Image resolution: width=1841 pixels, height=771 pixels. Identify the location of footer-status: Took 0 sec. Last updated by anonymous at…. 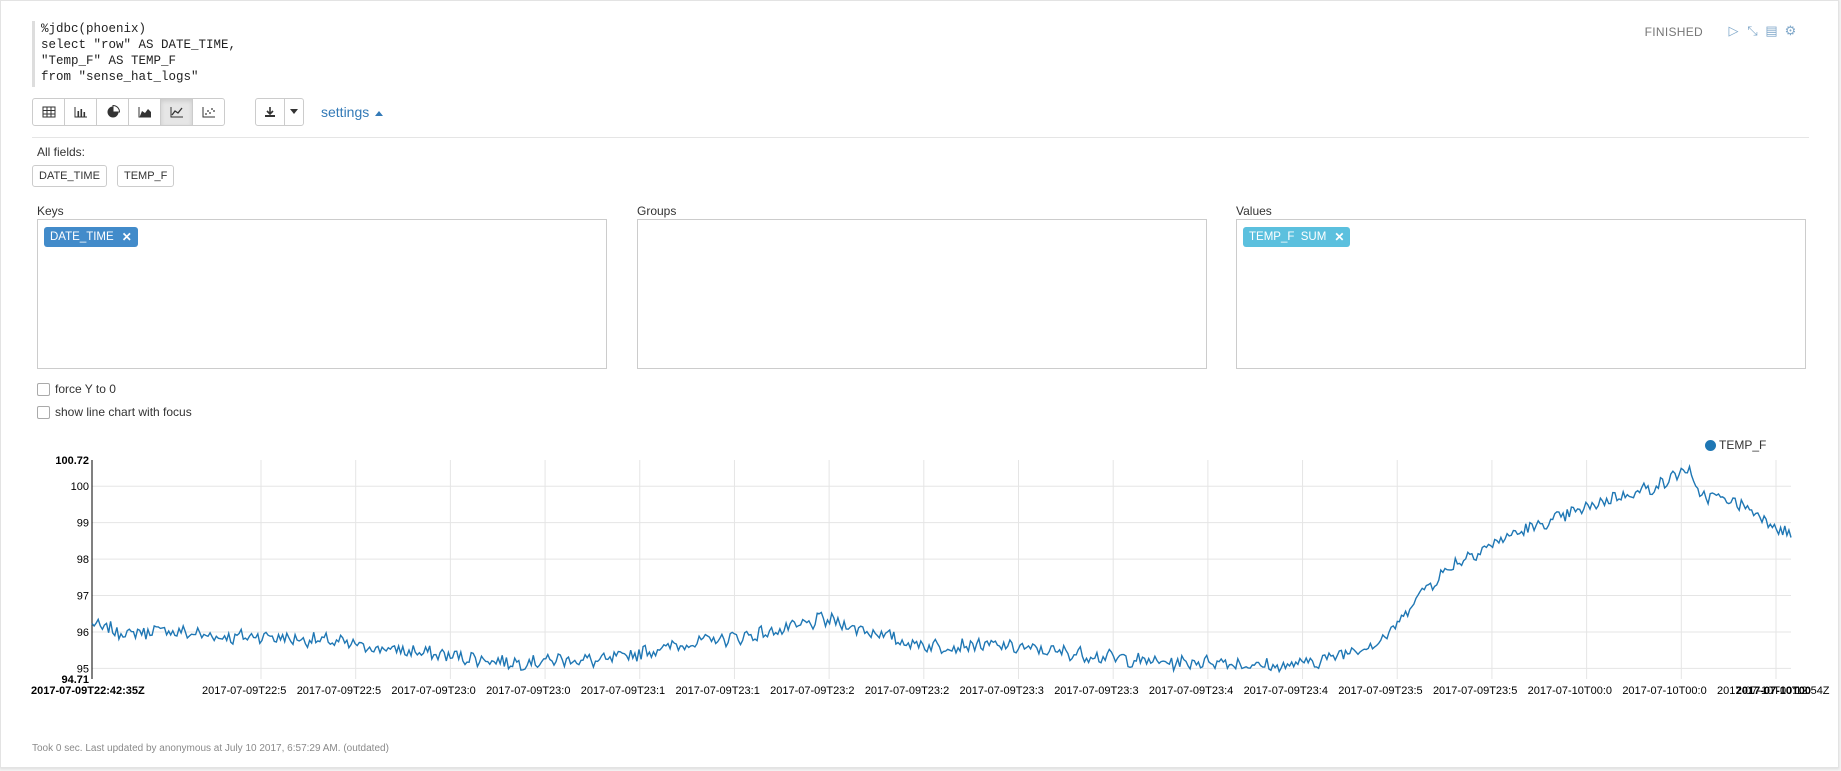
(210, 748).